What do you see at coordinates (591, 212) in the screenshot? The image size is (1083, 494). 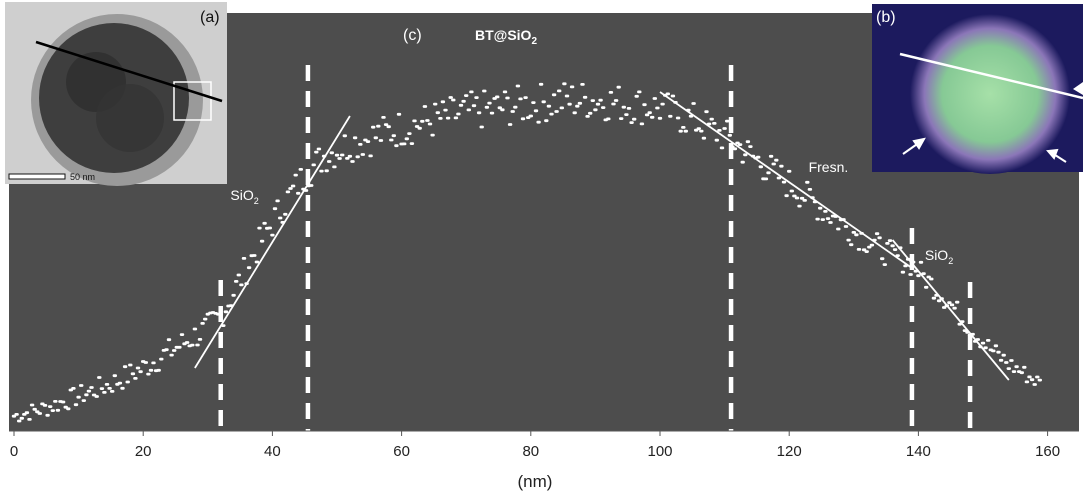 I see `annotations: SiO2 Fresn. SiO2` at bounding box center [591, 212].